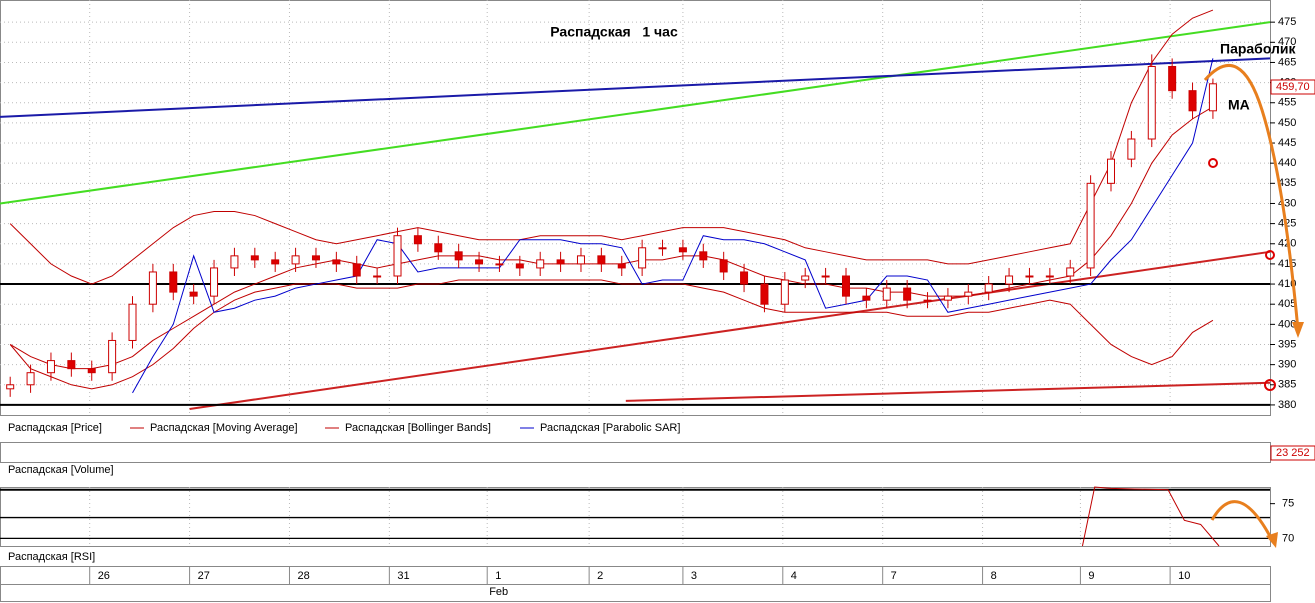  I want to click on y-tick-label: 75, so click(1288, 504).